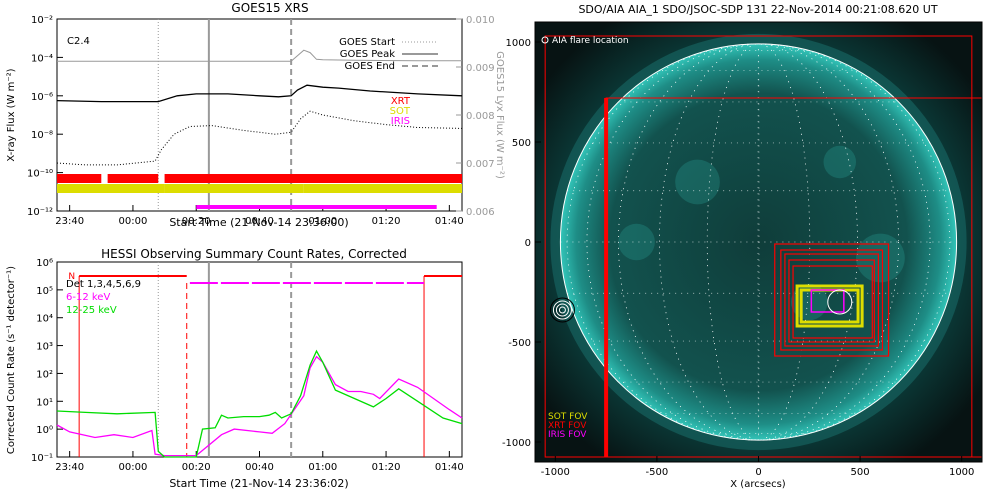 Image resolution: width=1000 pixels, height=504 pixels. What do you see at coordinates (367, 42) in the screenshot?
I see `goes-legend-label: GOES Start` at bounding box center [367, 42].